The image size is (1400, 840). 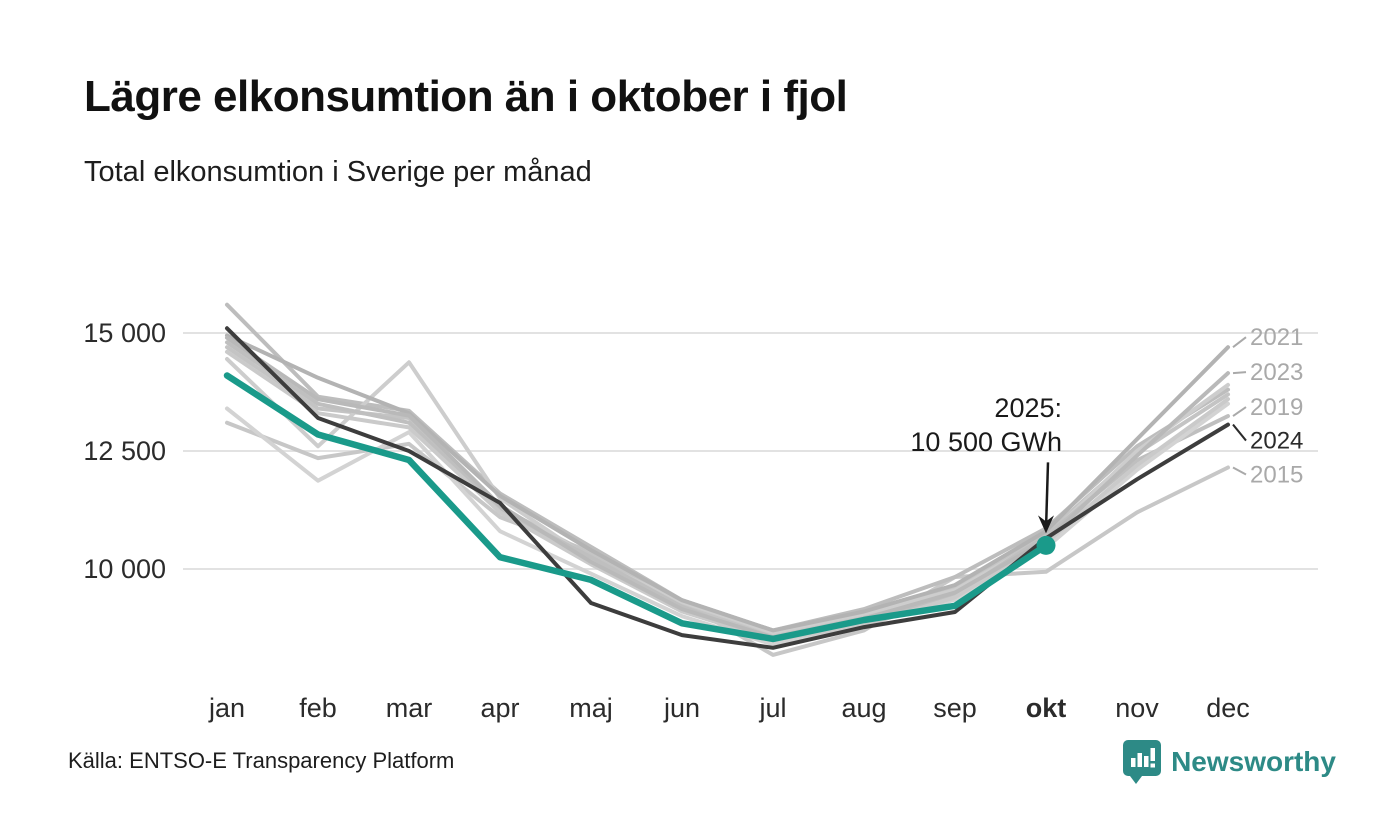 I want to click on y-tick-label: 10 000, so click(x=124, y=569).